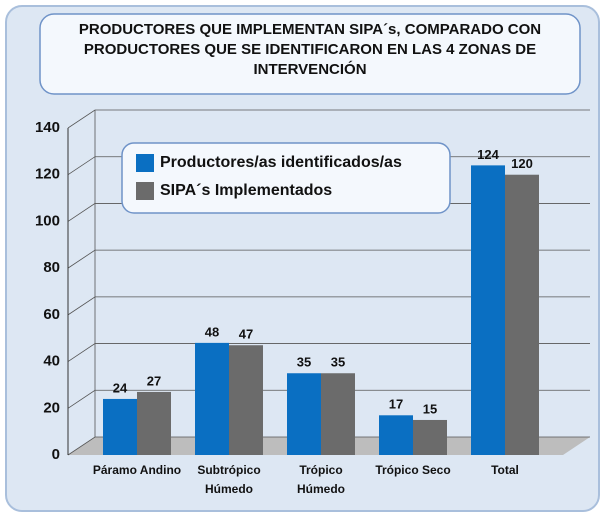 The height and width of the screenshot is (517, 605). Describe the element at coordinates (246, 190) in the screenshot. I see `legend-label: SIPA´s Implementados` at that location.